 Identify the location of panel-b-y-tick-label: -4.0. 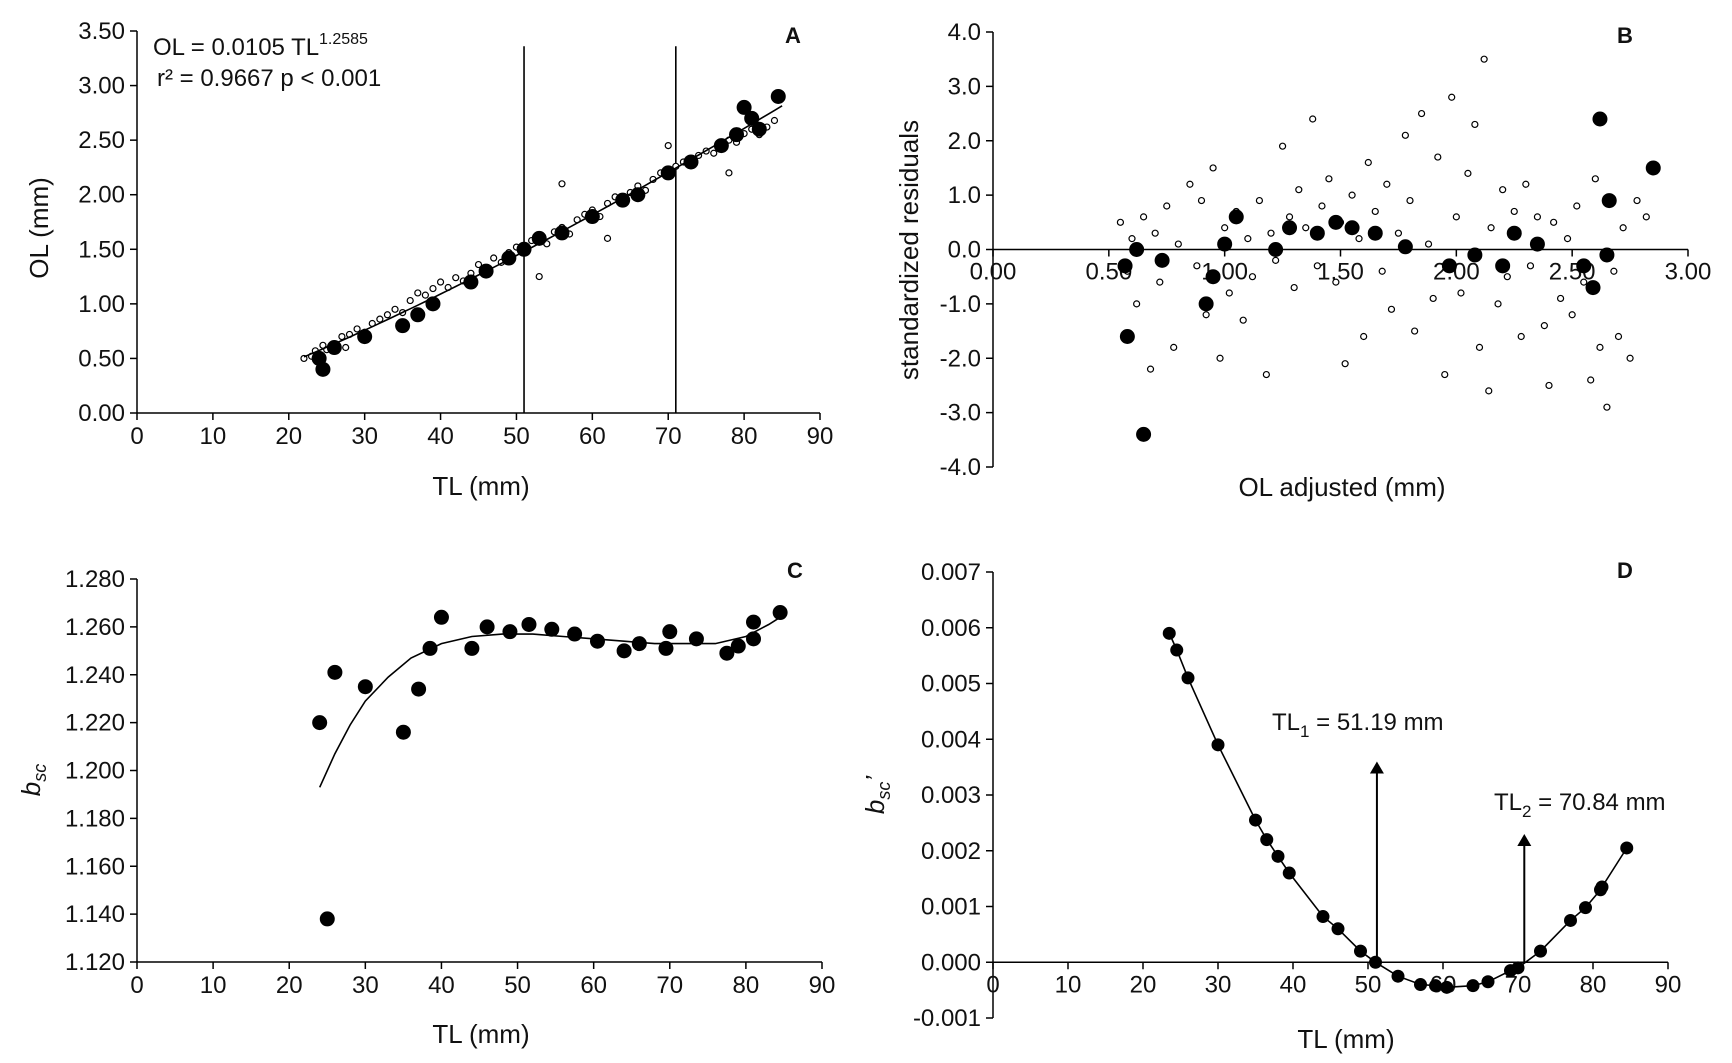
(960, 467).